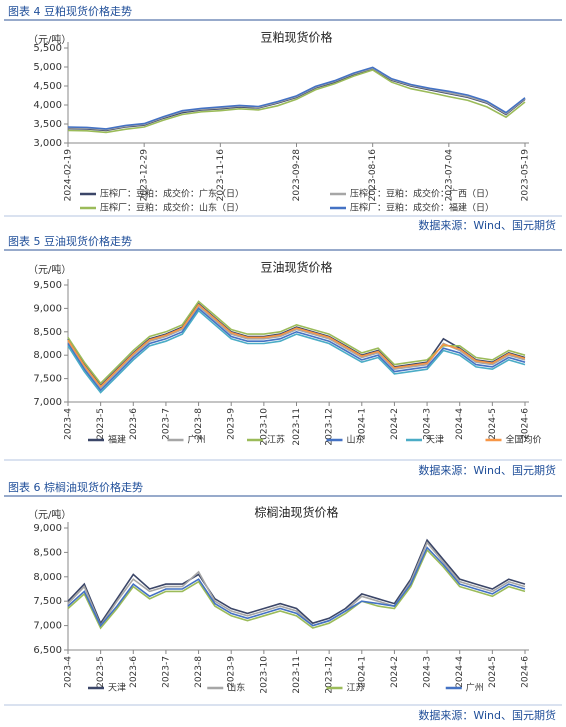  Describe the element at coordinates (47, 105) in the screenshot. I see `y-tick-label: 4,000` at that location.